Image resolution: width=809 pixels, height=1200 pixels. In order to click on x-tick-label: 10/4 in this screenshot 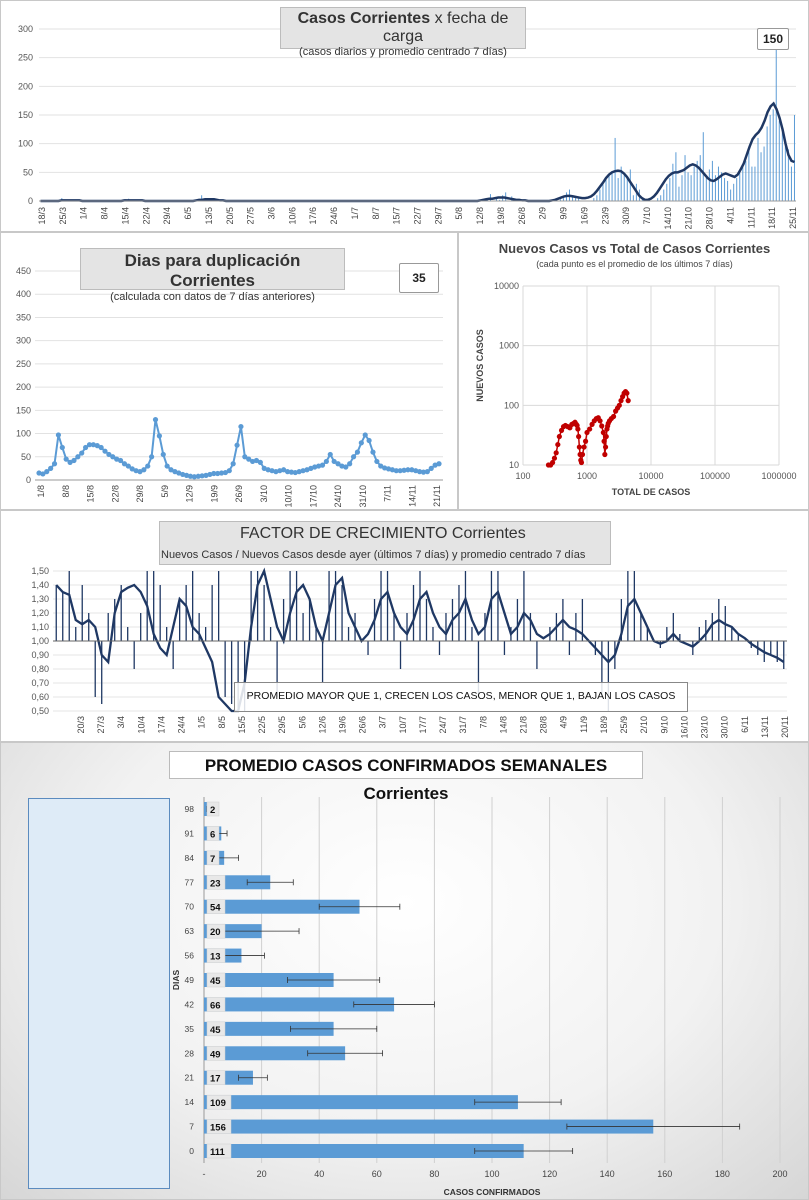, I will do `click(141, 725)`.